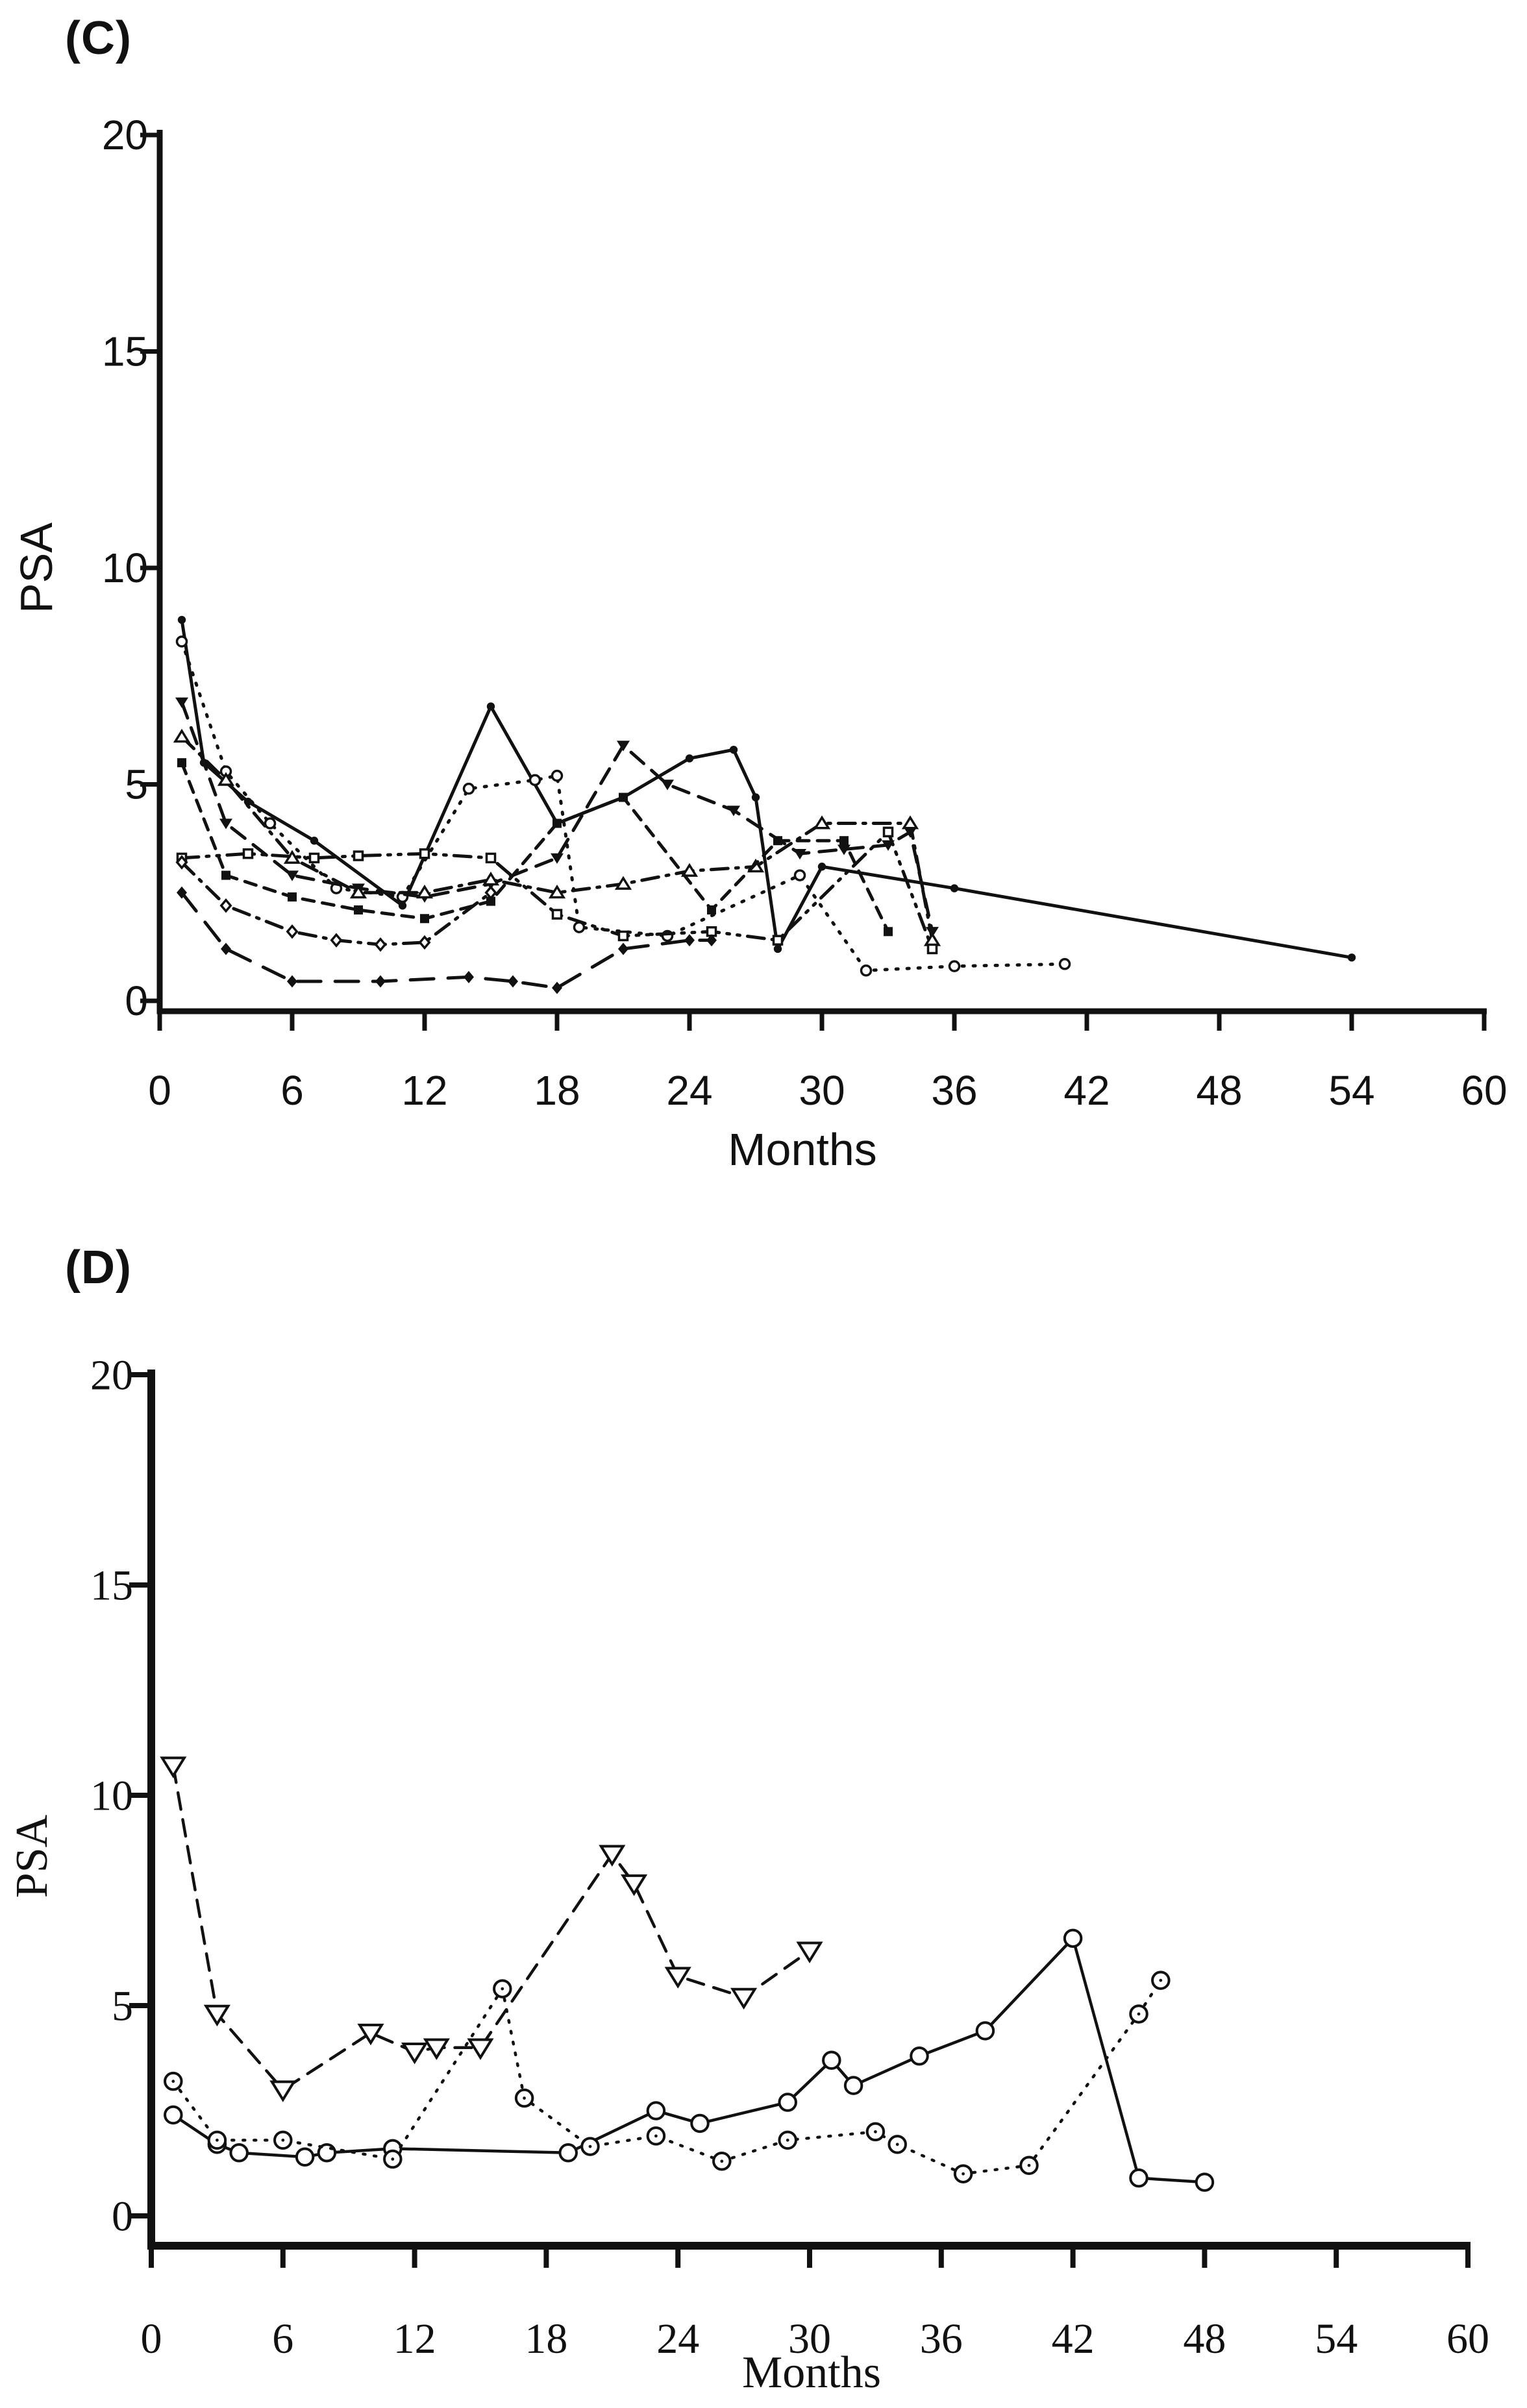 The width and height of the screenshot is (1527, 2408). I want to click on x-tick-label: 48, so click(1205, 2339).